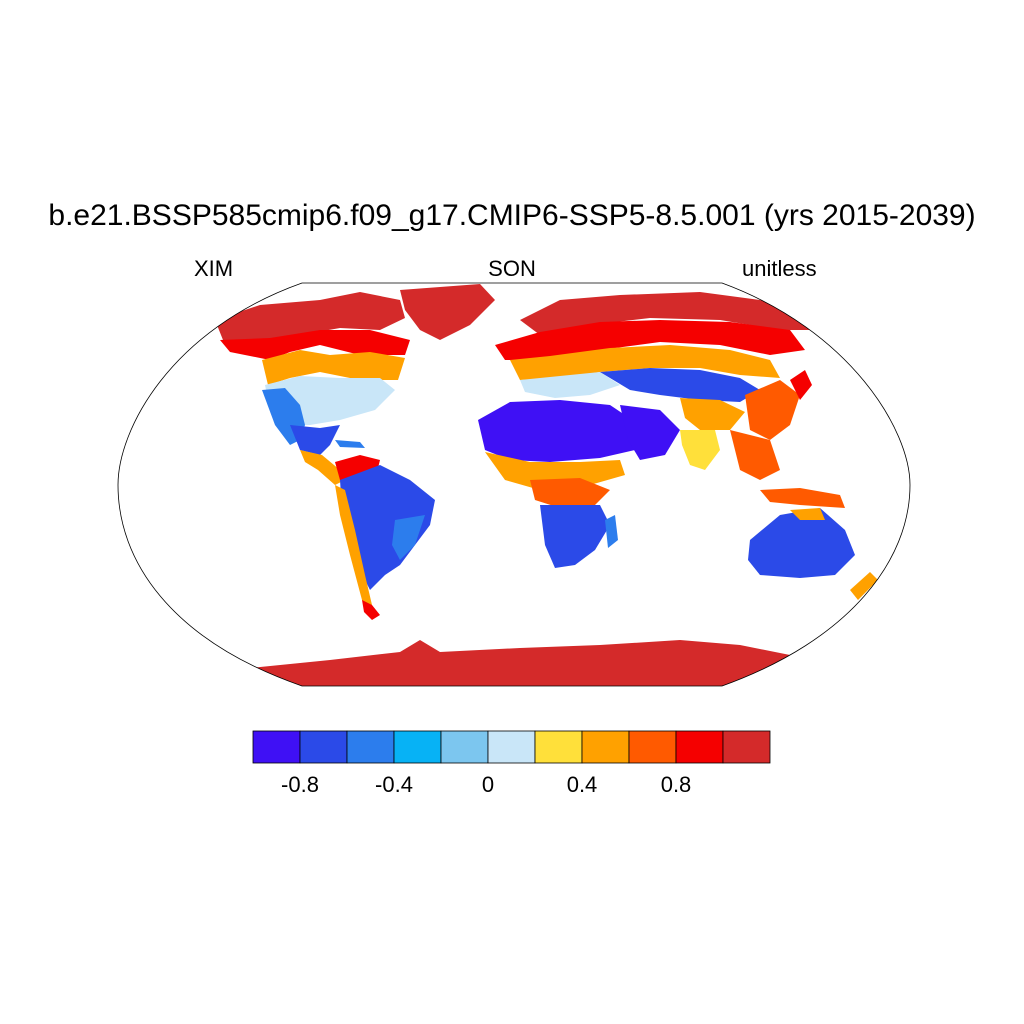 The image size is (1024, 1024). I want to click on central-africa, so click(570, 493).